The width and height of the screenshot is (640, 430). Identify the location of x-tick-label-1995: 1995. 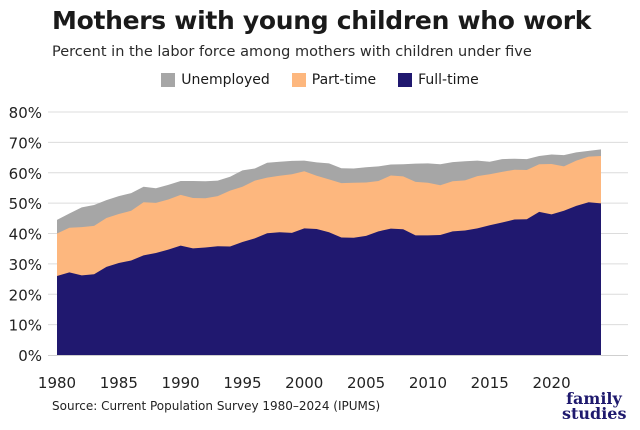
(242, 383).